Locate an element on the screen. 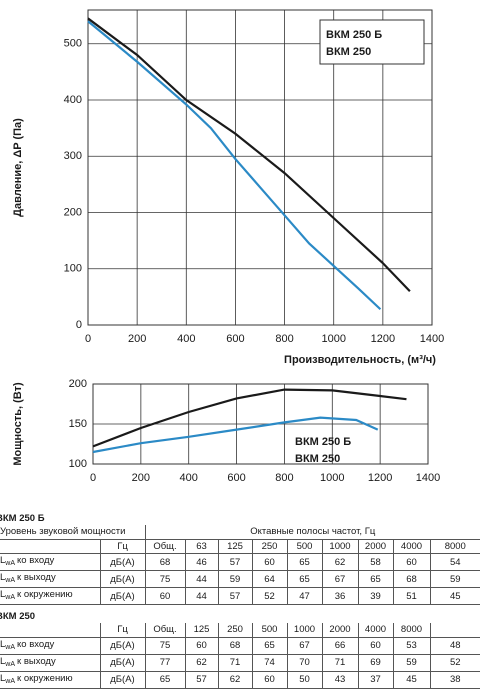 This screenshot has height=689, width=485. value-cell: 75 is located at coordinates (164, 579).